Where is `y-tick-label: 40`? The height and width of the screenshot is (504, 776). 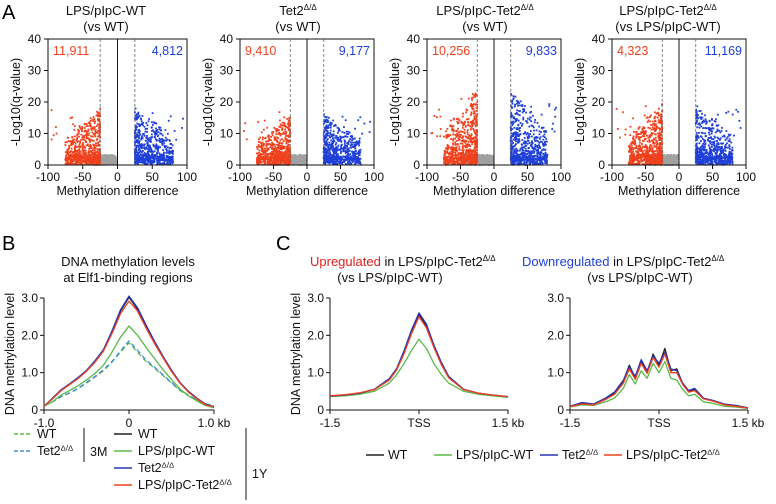
y-tick-label: 40 is located at coordinates (35, 39).